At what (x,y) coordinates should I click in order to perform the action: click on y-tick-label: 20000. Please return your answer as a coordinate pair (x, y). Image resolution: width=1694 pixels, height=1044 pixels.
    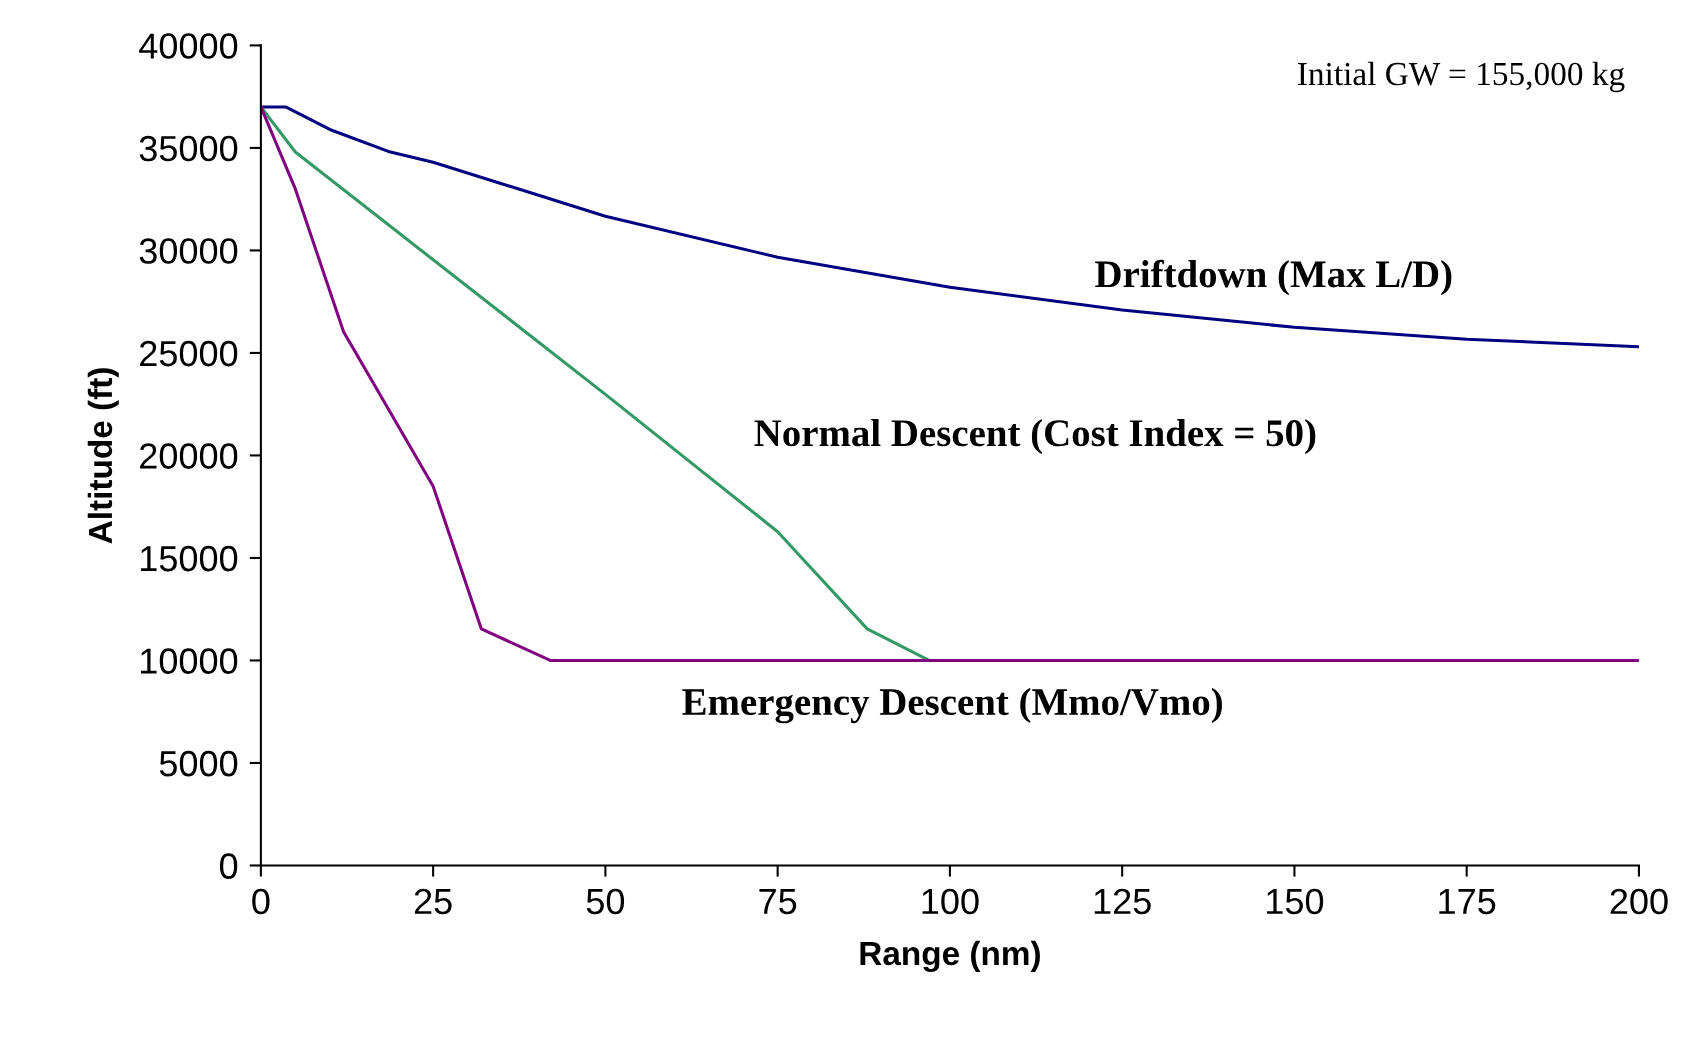
    Looking at the image, I should click on (189, 456).